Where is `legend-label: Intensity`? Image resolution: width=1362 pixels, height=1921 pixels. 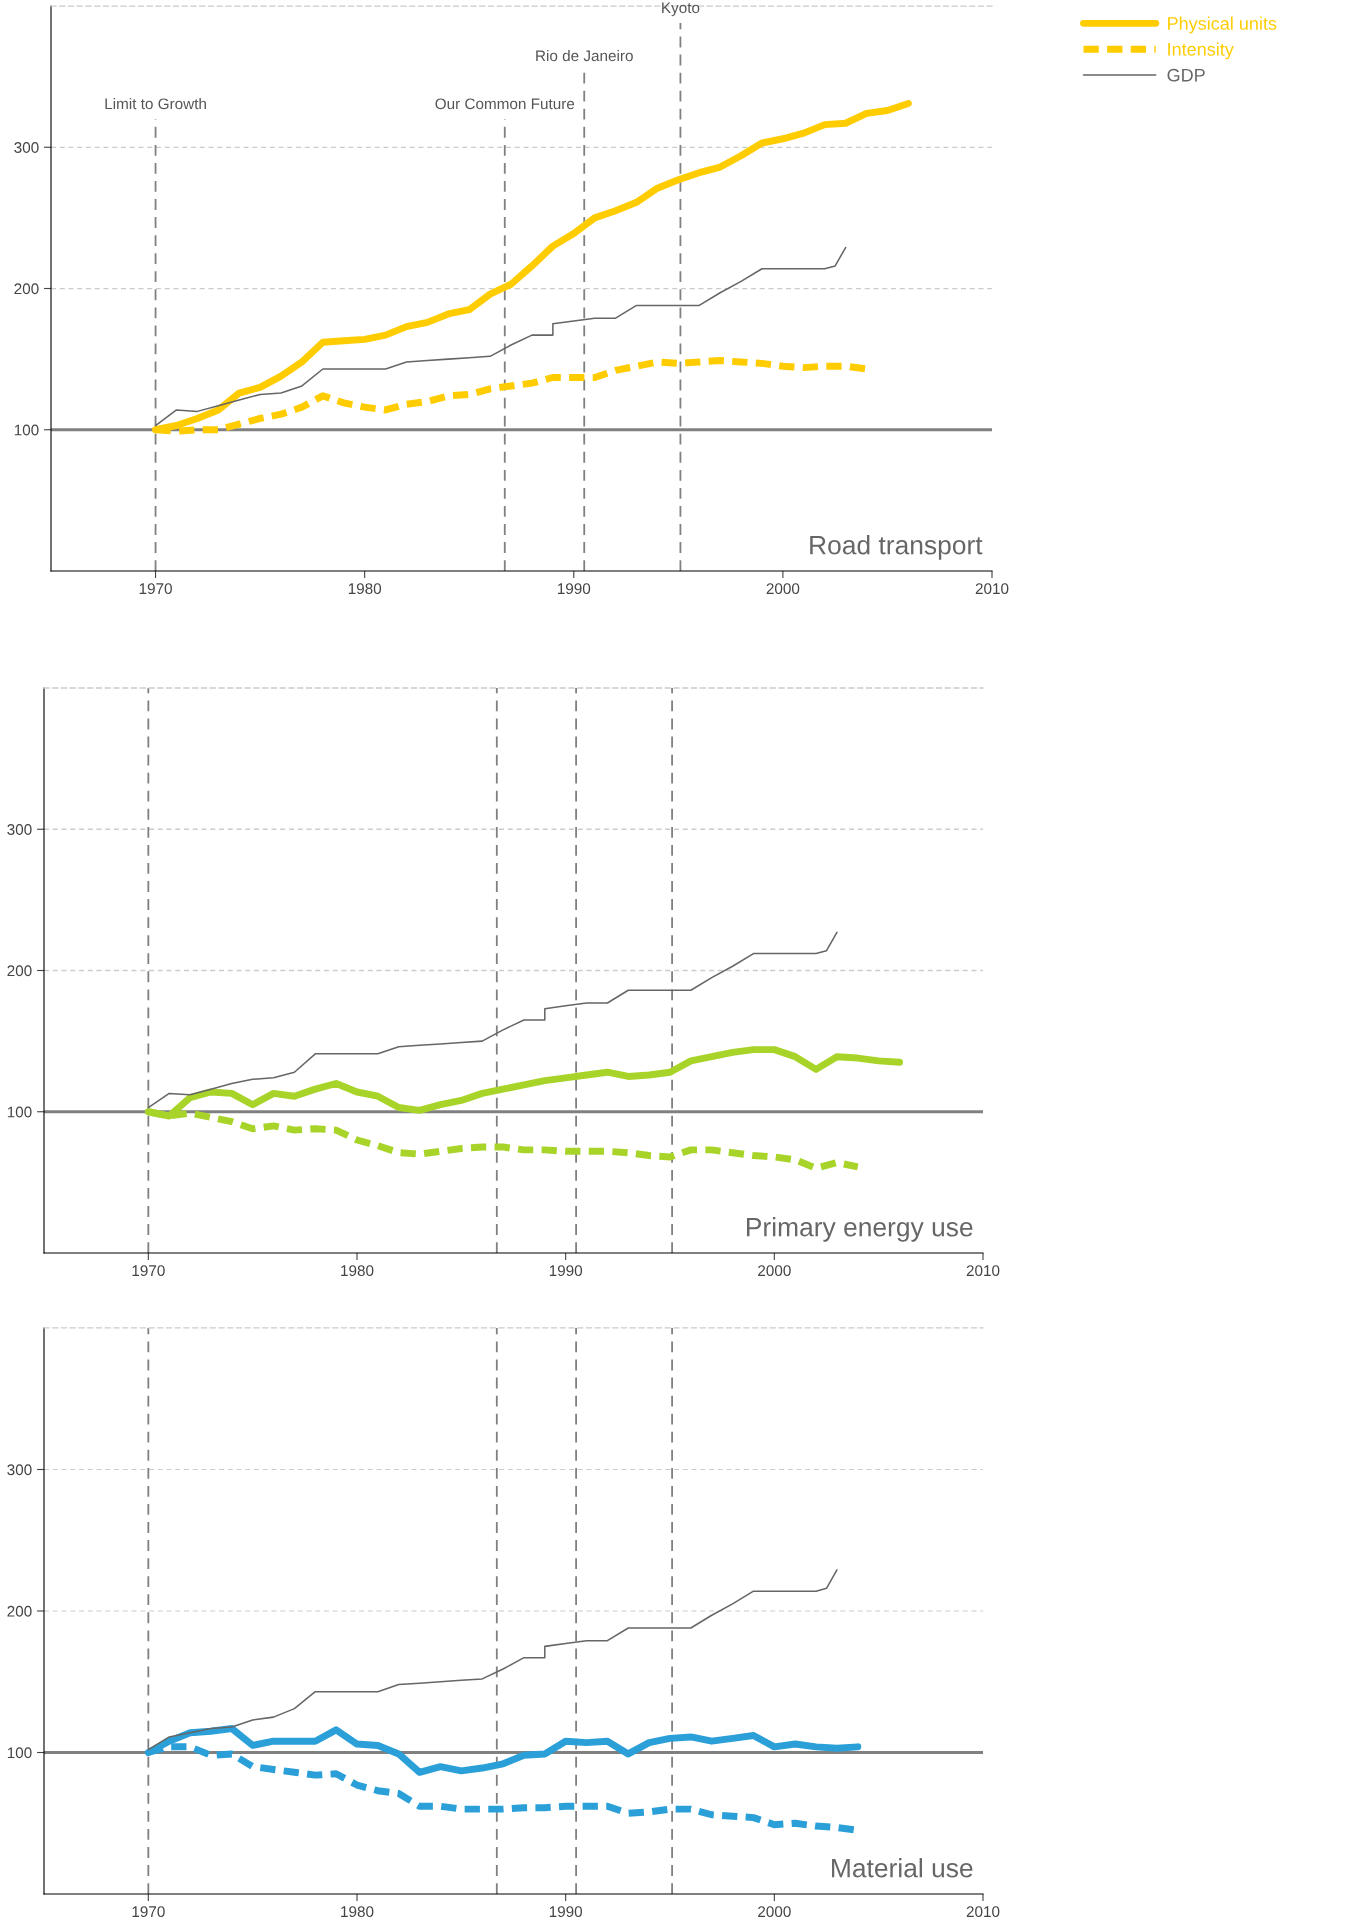
legend-label: Intensity is located at coordinates (1201, 51).